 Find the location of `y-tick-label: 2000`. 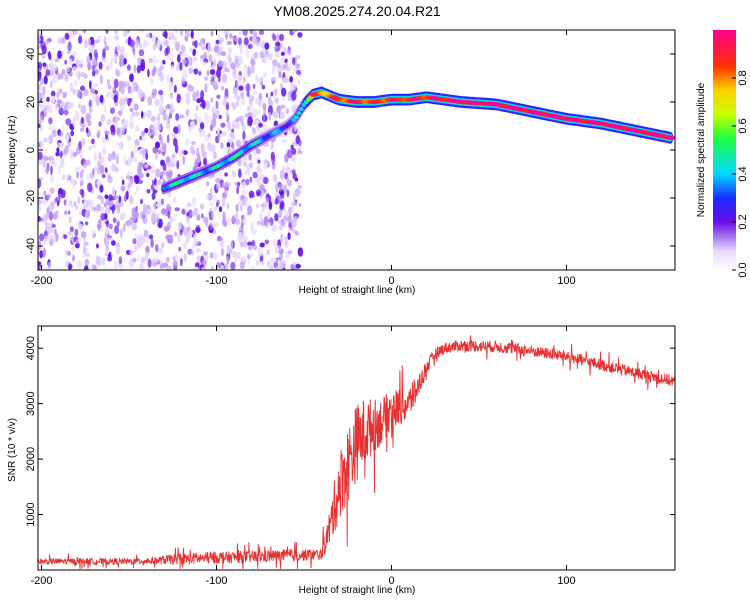

y-tick-label: 2000 is located at coordinates (31, 459).